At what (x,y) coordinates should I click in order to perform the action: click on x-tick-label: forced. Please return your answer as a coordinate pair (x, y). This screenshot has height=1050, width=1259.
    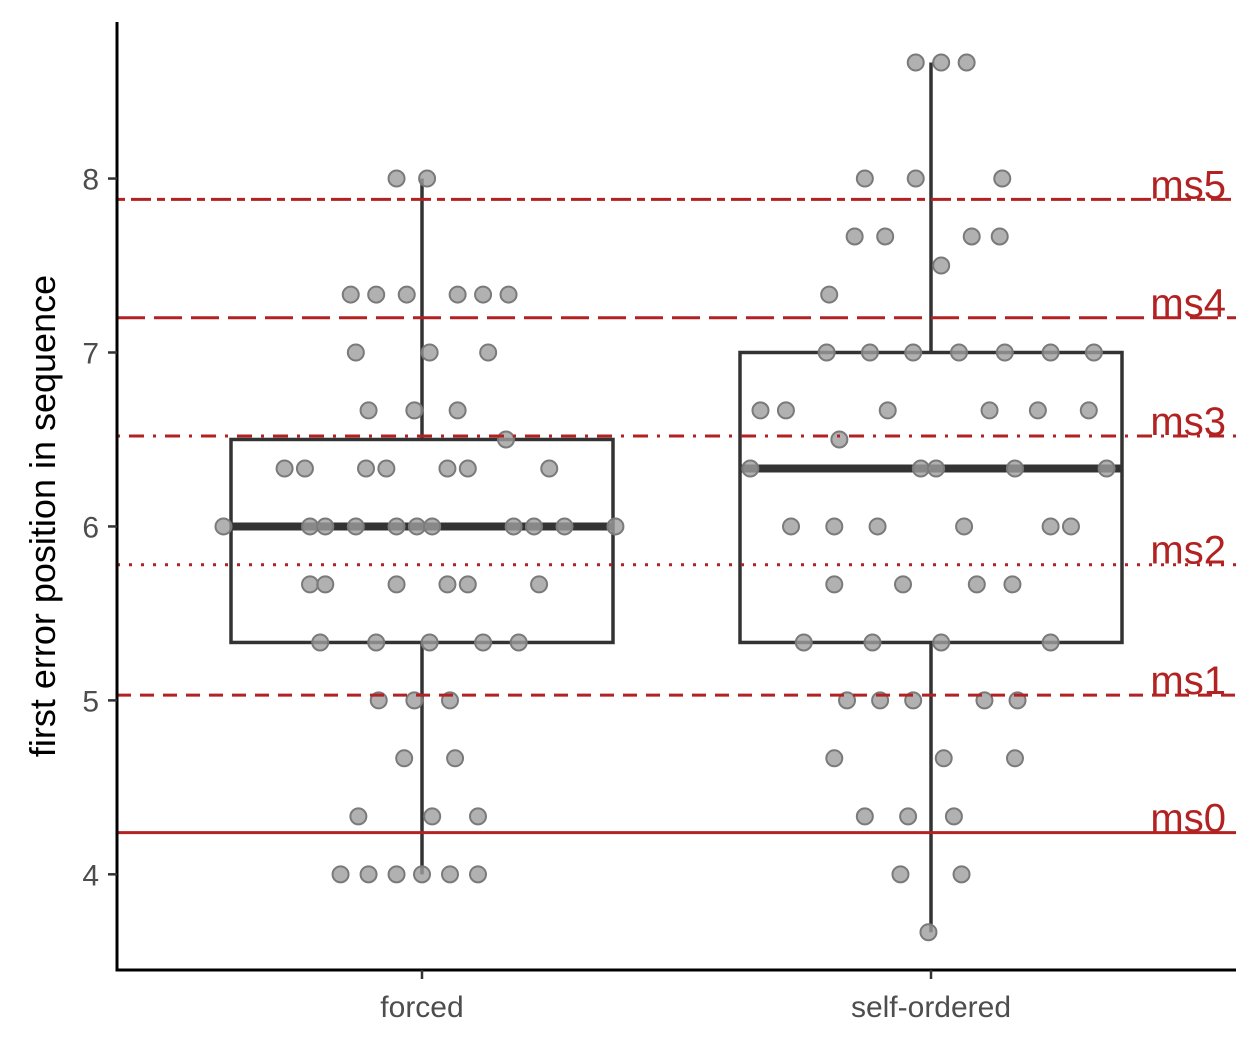
    Looking at the image, I should click on (421, 1007).